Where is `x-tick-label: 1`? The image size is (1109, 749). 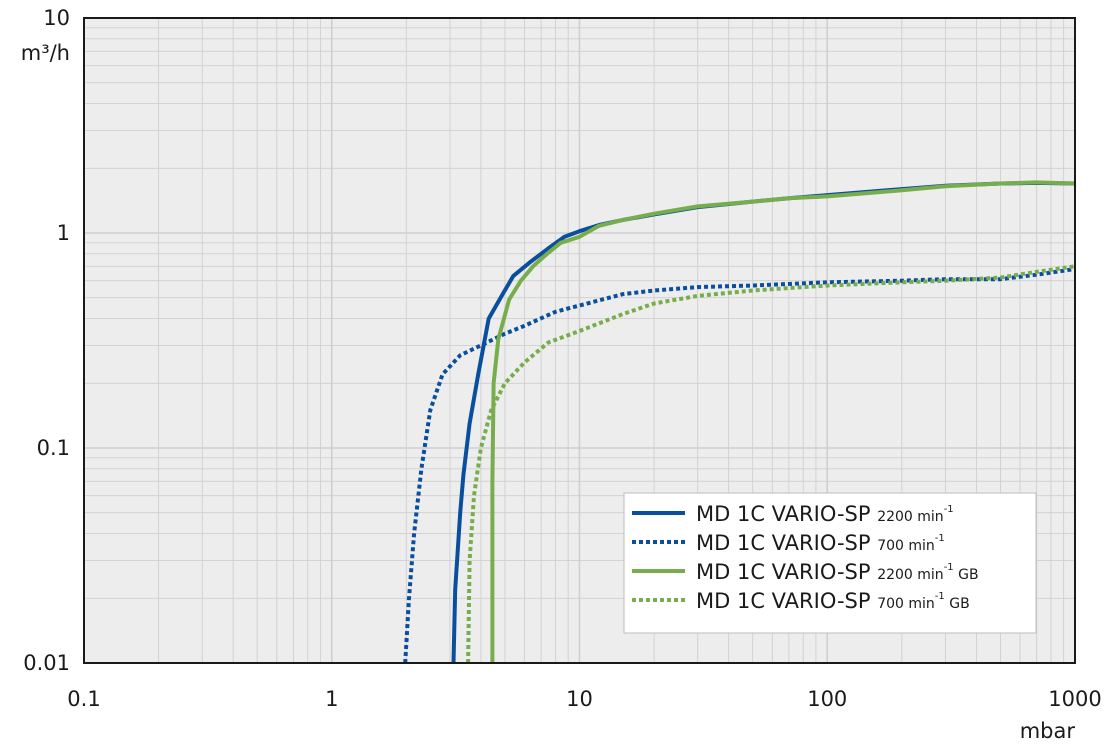 x-tick-label: 1 is located at coordinates (331, 699).